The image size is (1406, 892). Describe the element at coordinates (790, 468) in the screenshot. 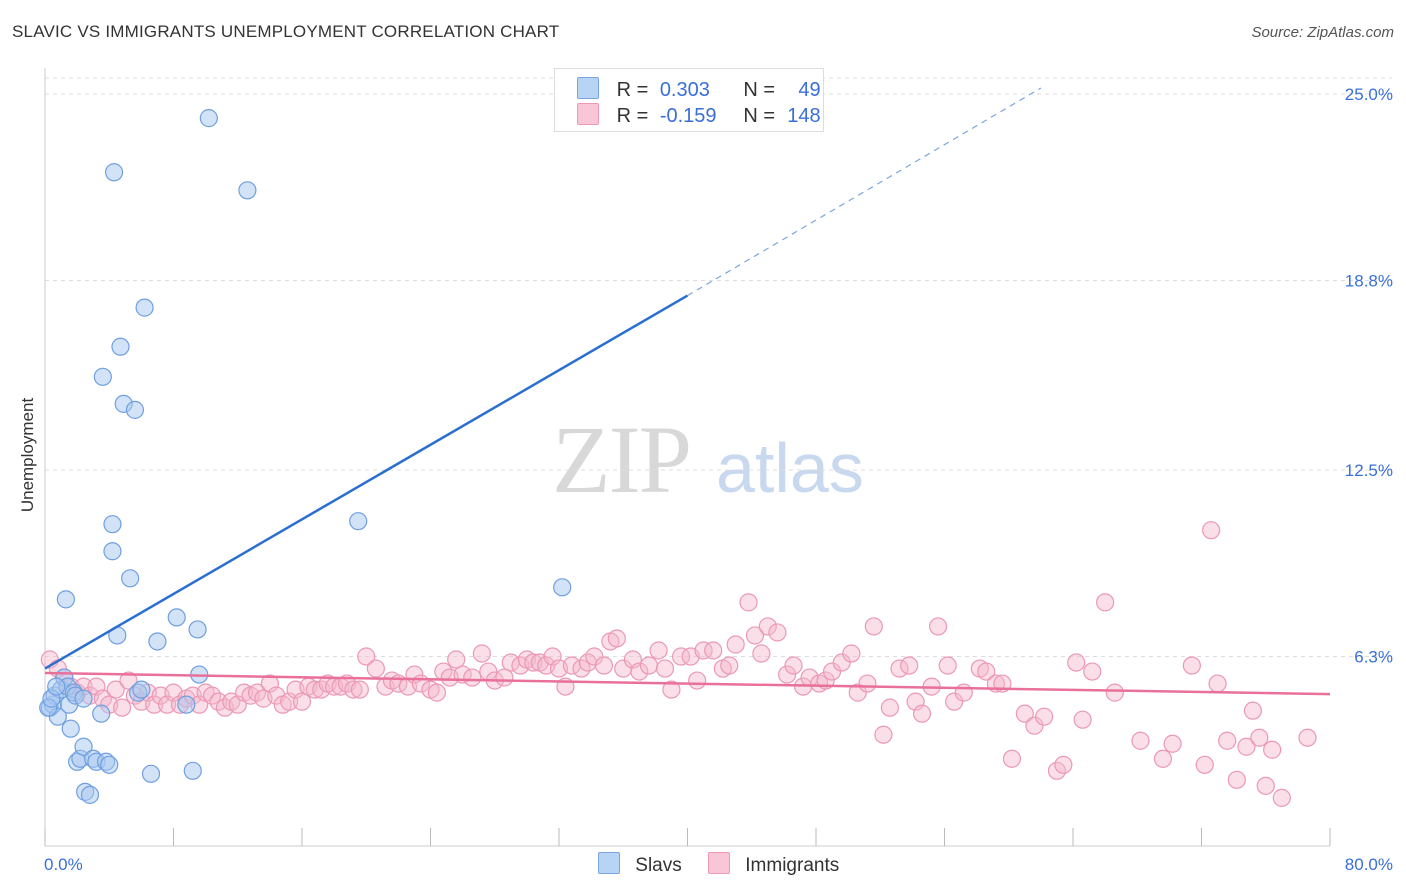

I see `watermark-atlas: atlas` at that location.